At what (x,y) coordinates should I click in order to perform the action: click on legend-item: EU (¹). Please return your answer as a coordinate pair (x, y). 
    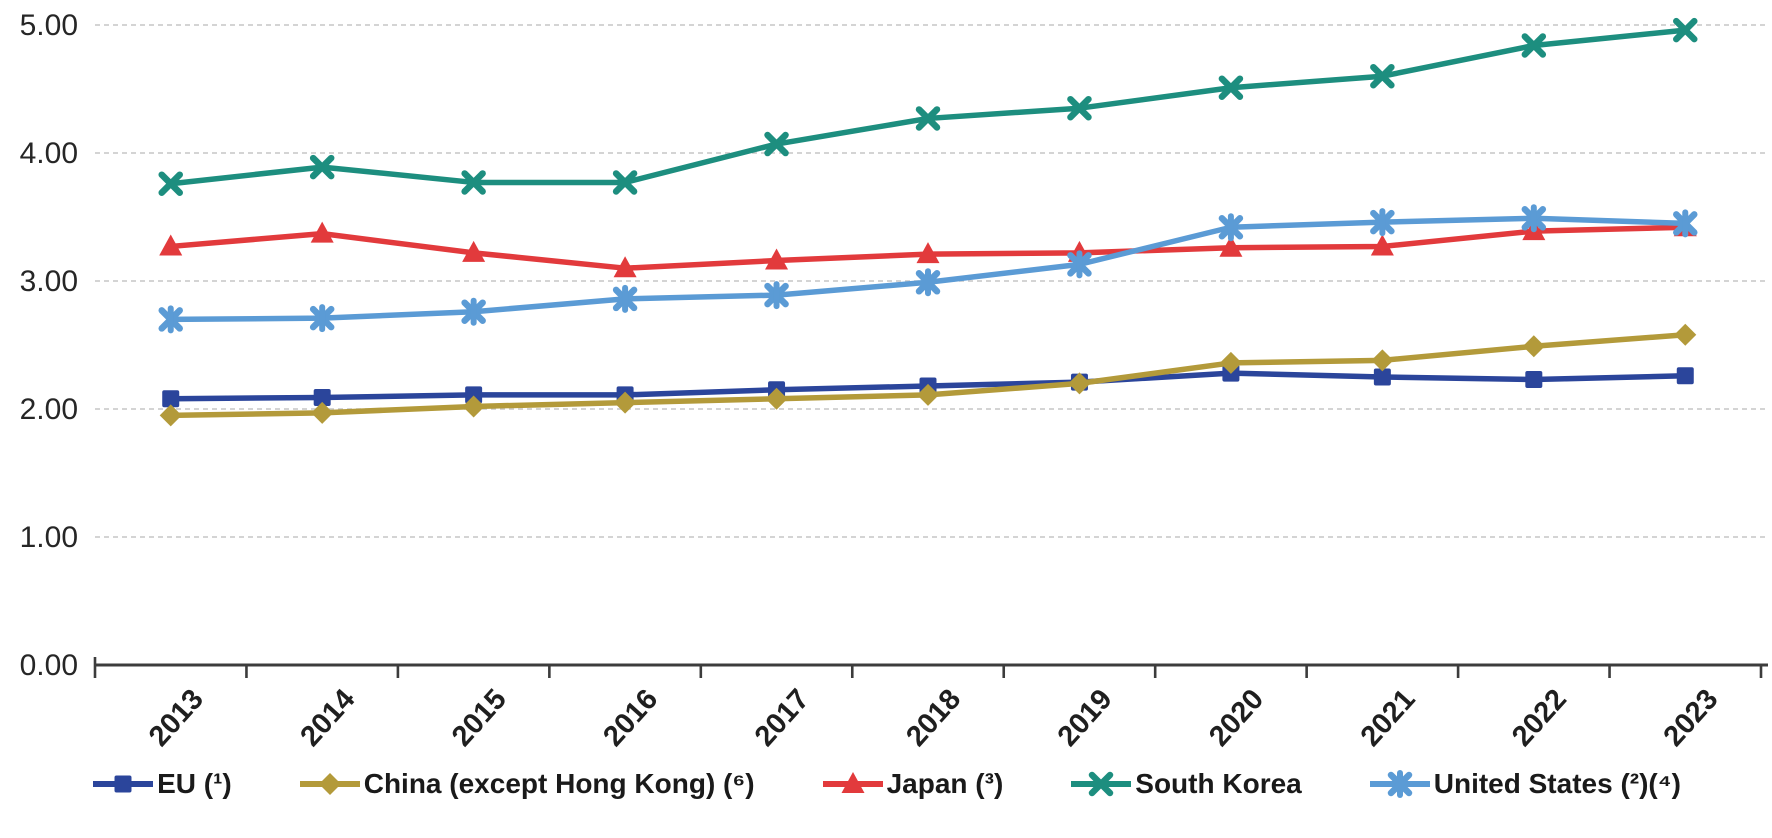
    Looking at the image, I should click on (161, 784).